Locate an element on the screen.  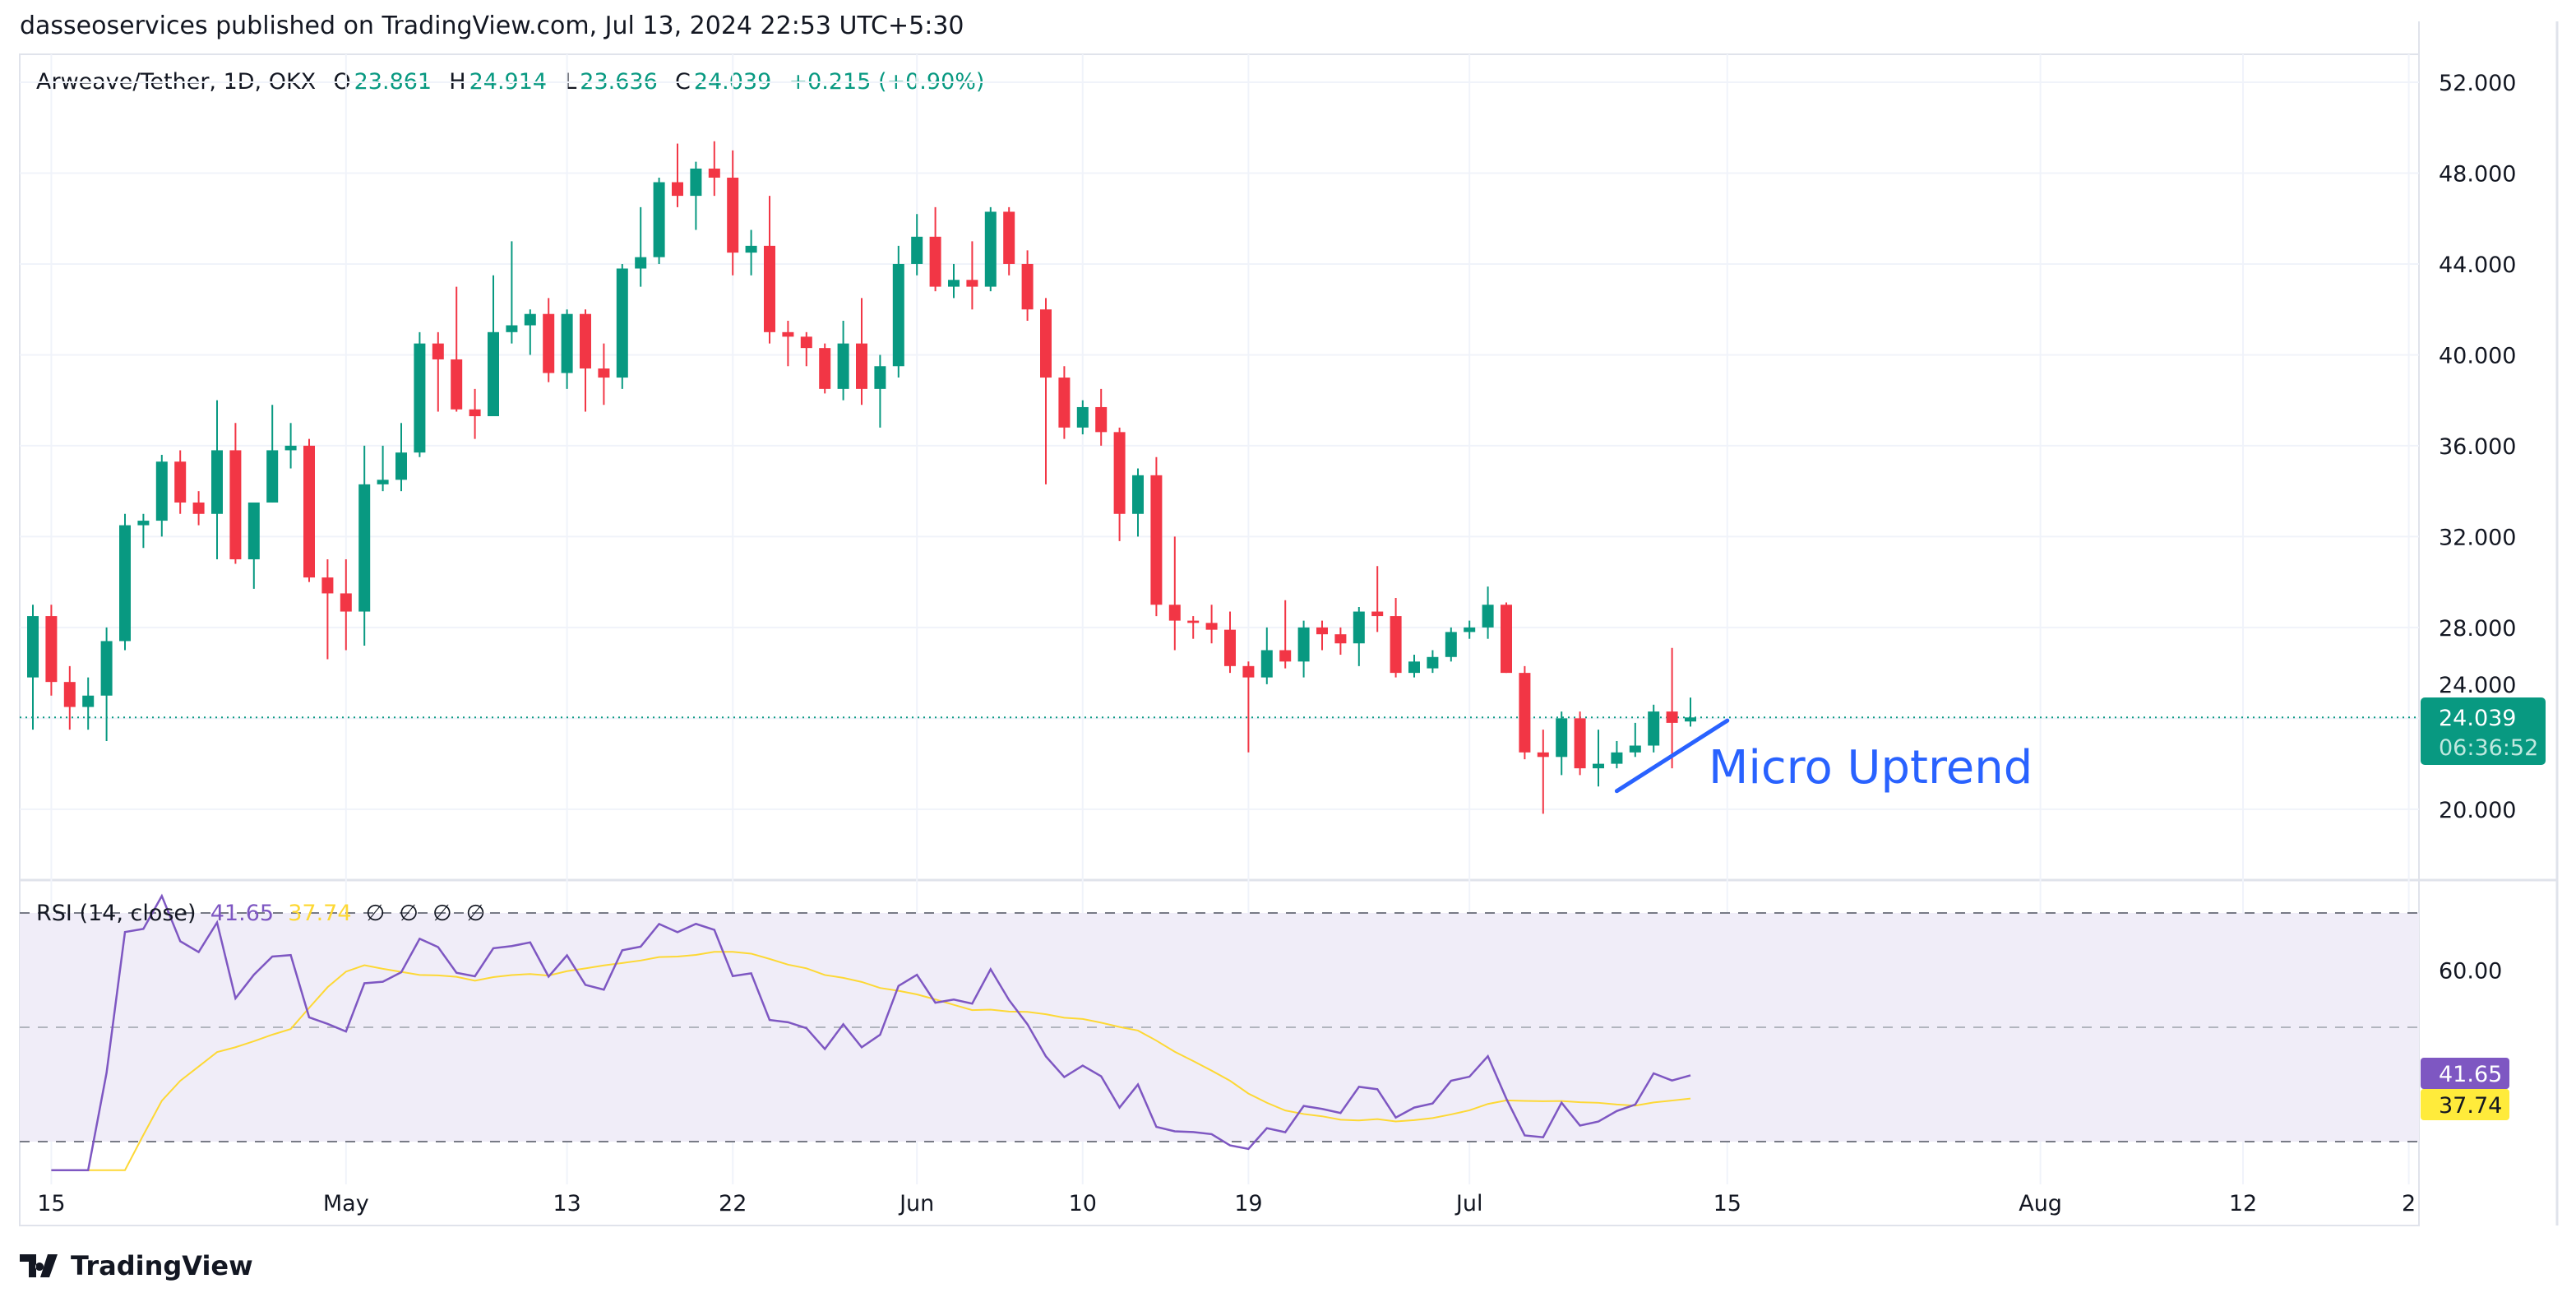
rsi-legend: RSI (14, close) 41.65 37.74 ∅ ∅ ∅ ∅ is located at coordinates (260, 913).